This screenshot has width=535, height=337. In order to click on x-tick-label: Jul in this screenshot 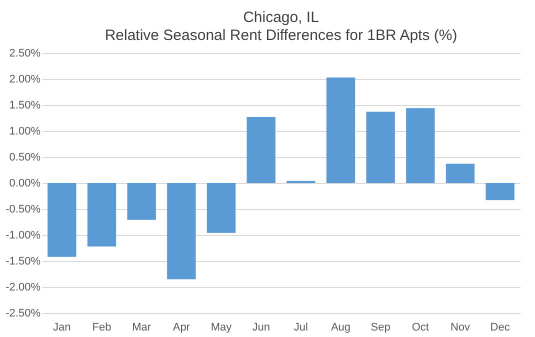, I will do `click(301, 328)`.